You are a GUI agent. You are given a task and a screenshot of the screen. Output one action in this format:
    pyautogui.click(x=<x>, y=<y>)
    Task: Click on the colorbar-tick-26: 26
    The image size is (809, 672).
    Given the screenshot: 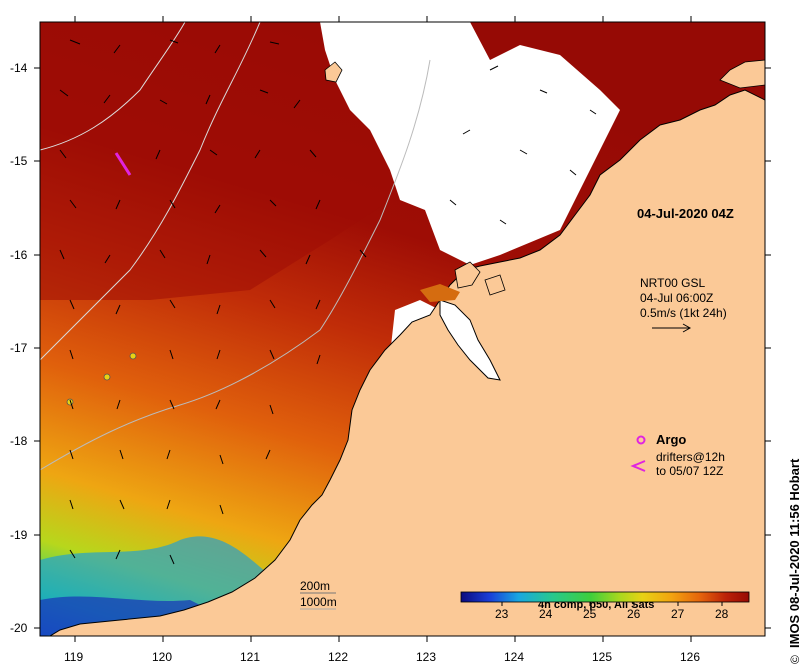 What is the action you would take?
    pyautogui.click(x=634, y=614)
    